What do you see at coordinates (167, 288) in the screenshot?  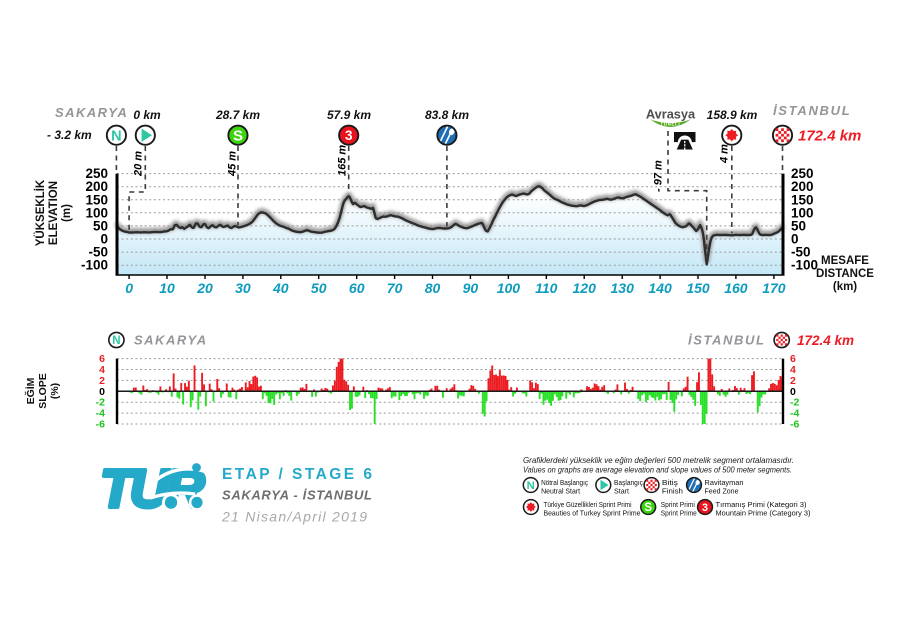 I see `svg-text: 10` at bounding box center [167, 288].